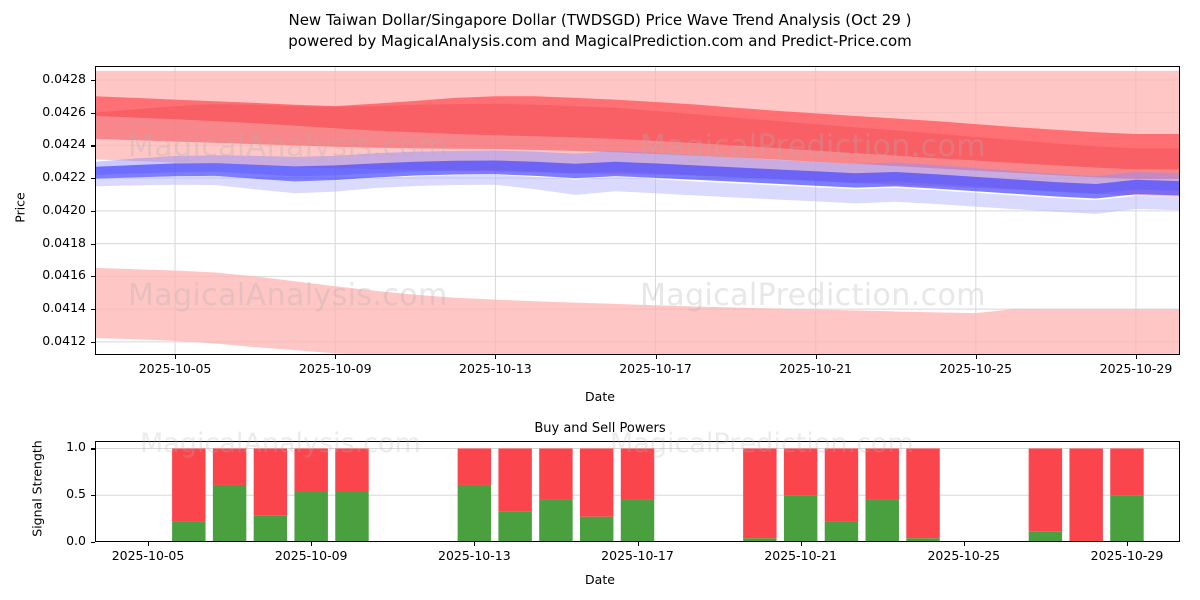 This screenshot has width=1200, height=600. Describe the element at coordinates (495, 368) in the screenshot. I see `price-xtick-label: 2025-10-13` at that location.